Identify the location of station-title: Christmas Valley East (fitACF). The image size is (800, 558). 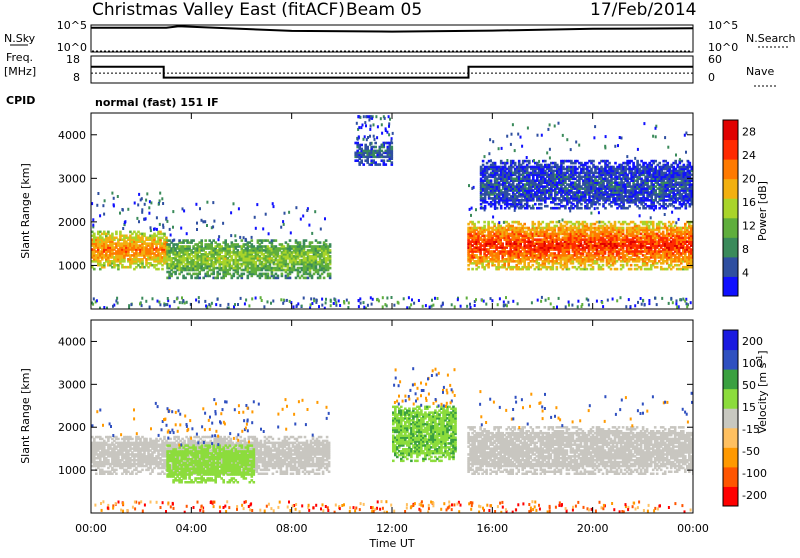
(218, 10).